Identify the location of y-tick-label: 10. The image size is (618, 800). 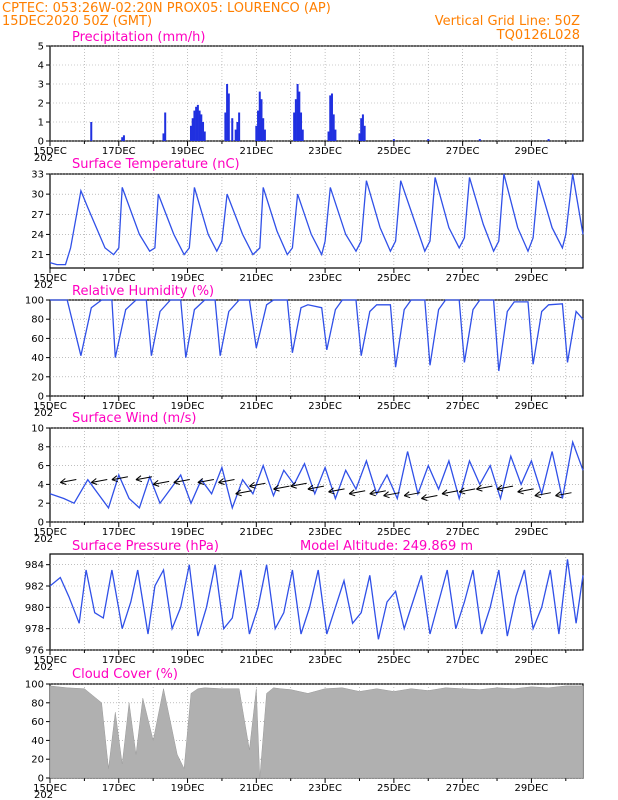
(37, 429).